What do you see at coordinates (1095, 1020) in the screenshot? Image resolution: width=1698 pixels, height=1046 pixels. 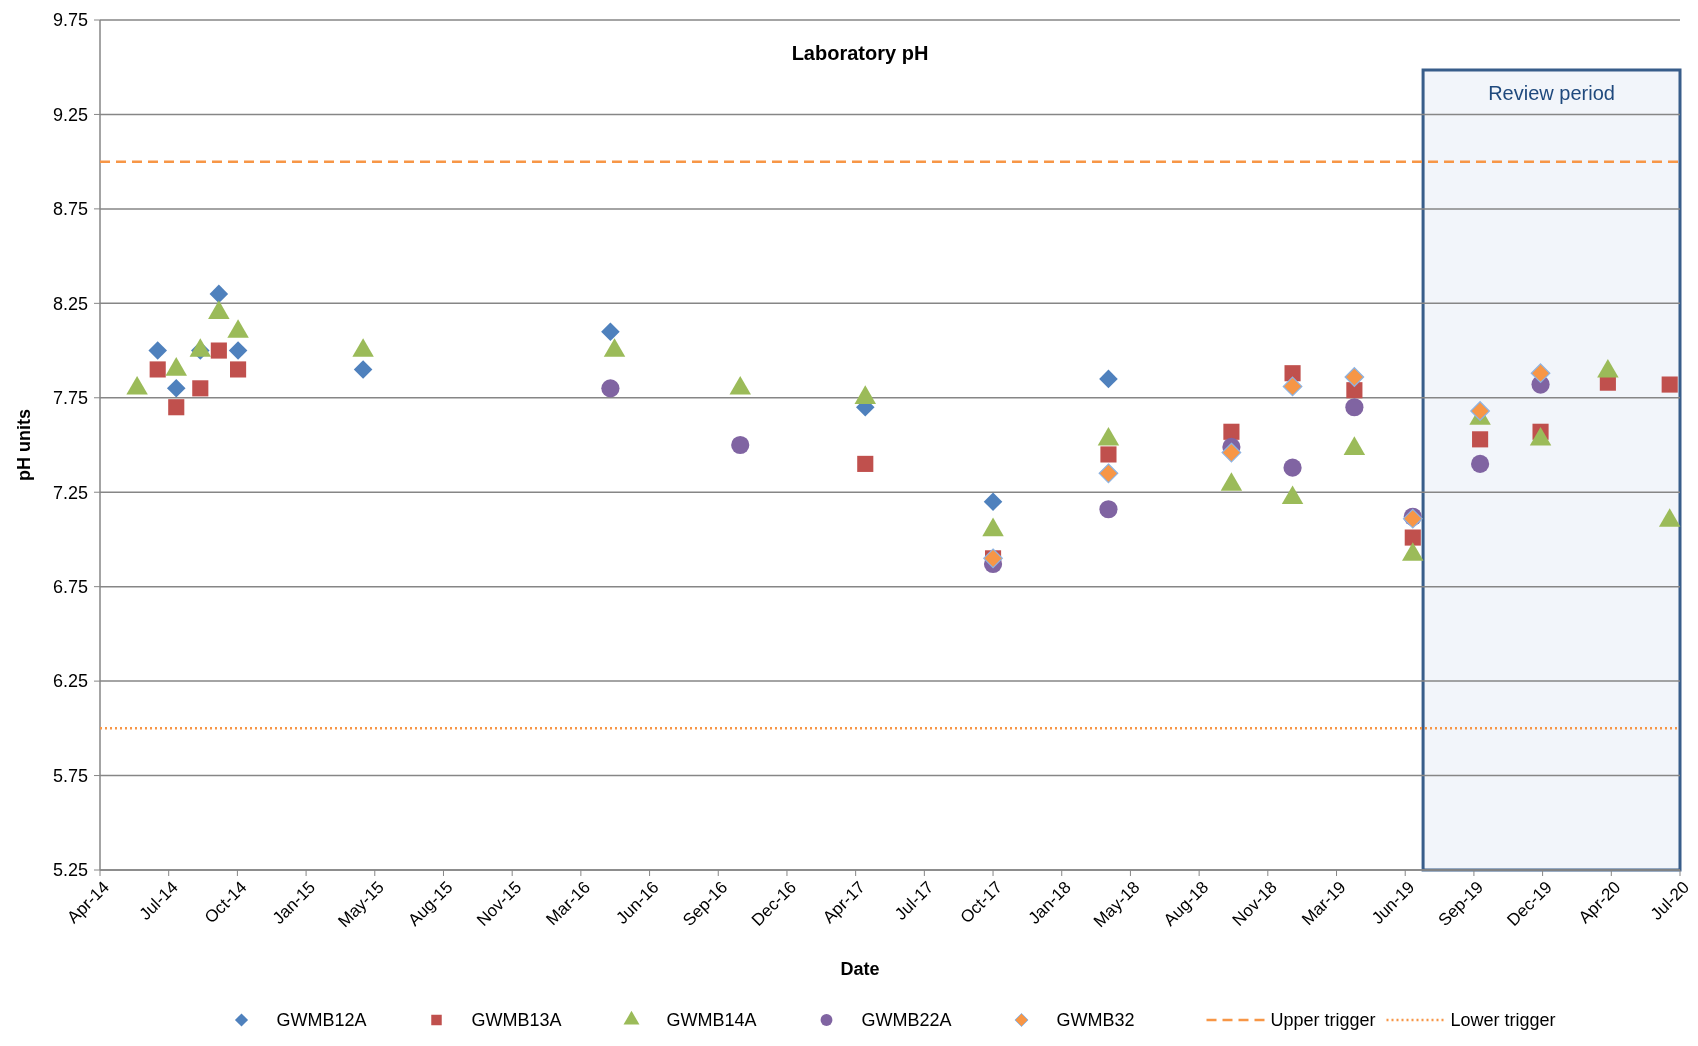 I see `legend-label: GWMB32` at bounding box center [1095, 1020].